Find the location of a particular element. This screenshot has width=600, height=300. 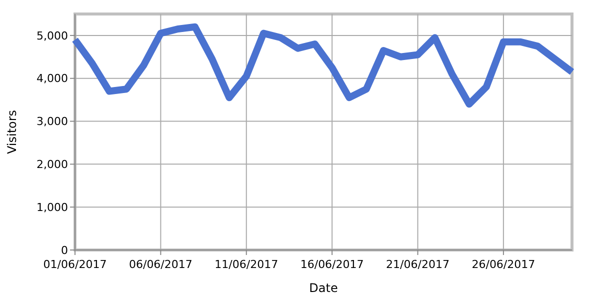

y-tick-label: 0 is located at coordinates (64, 250).